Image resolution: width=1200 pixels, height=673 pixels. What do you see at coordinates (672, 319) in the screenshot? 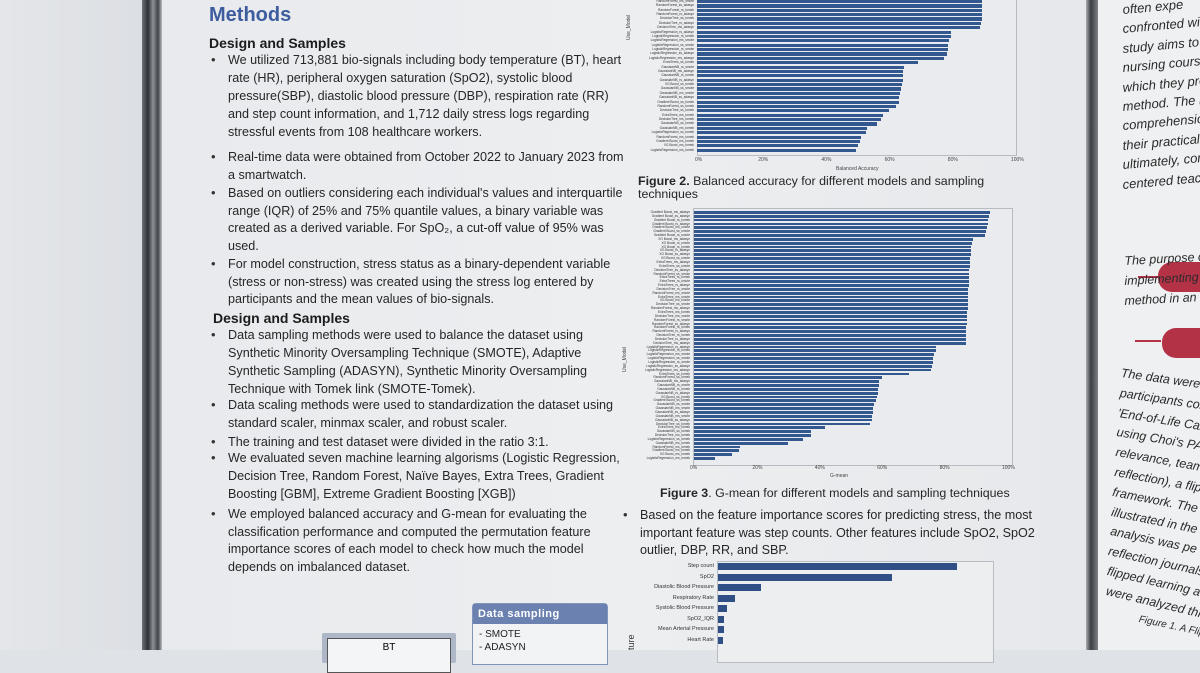
I see `bar-label: RandomForest_rs_smote` at bounding box center [672, 319].